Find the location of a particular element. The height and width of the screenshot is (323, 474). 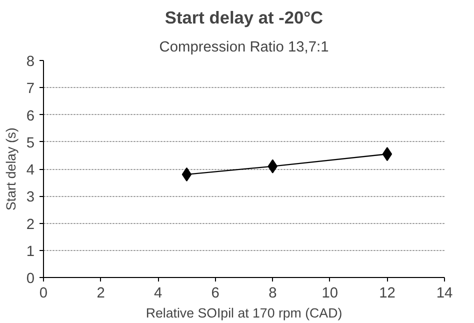

y-tick-label: 2 is located at coordinates (30, 224).